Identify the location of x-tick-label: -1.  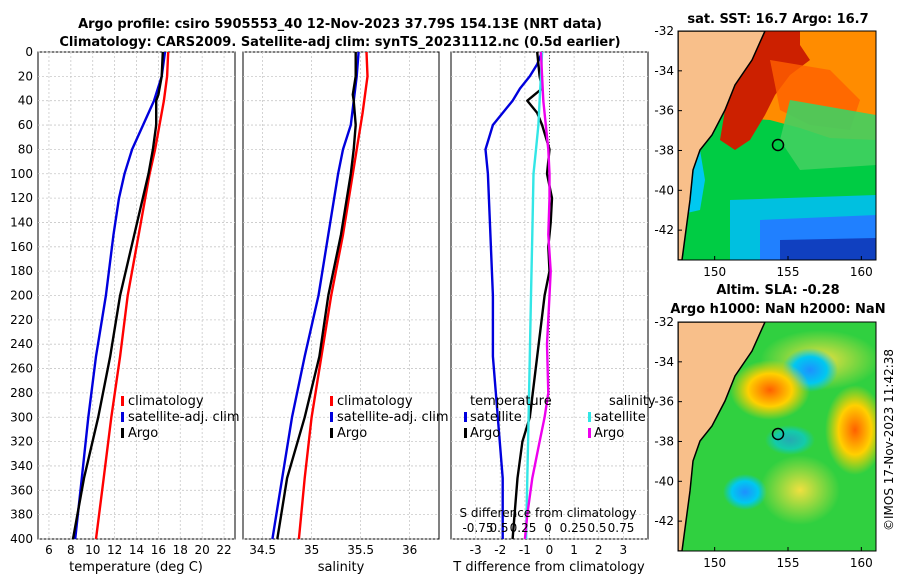
(525, 550).